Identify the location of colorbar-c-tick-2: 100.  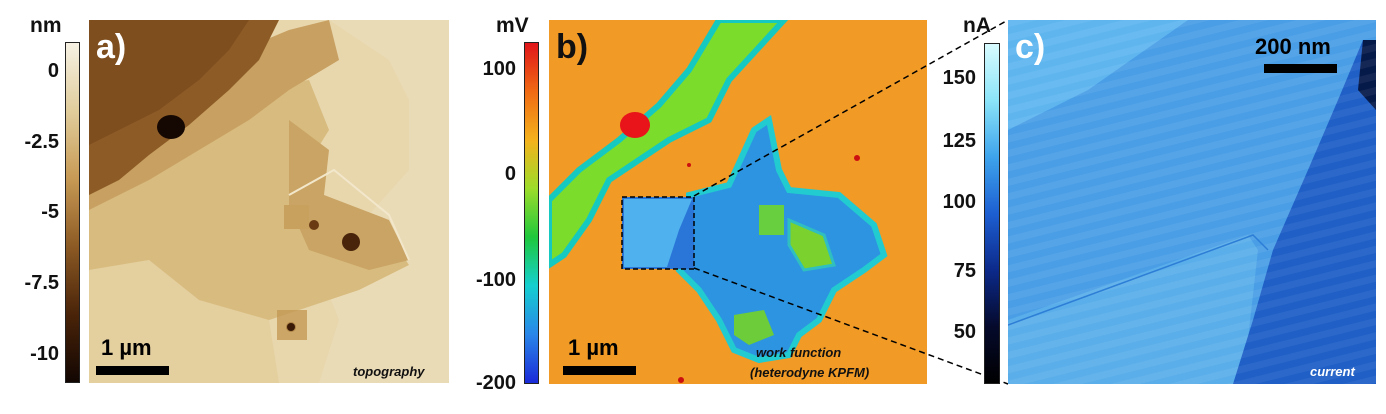
(959, 202).